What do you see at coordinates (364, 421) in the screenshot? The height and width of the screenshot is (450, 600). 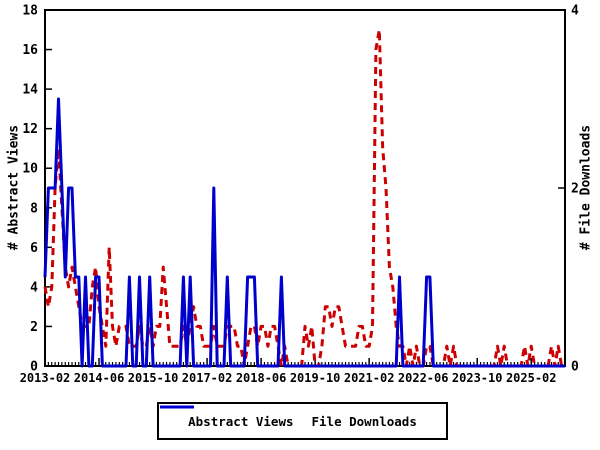 I see `legend-label-file-downloads: File Downloads` at bounding box center [364, 421].